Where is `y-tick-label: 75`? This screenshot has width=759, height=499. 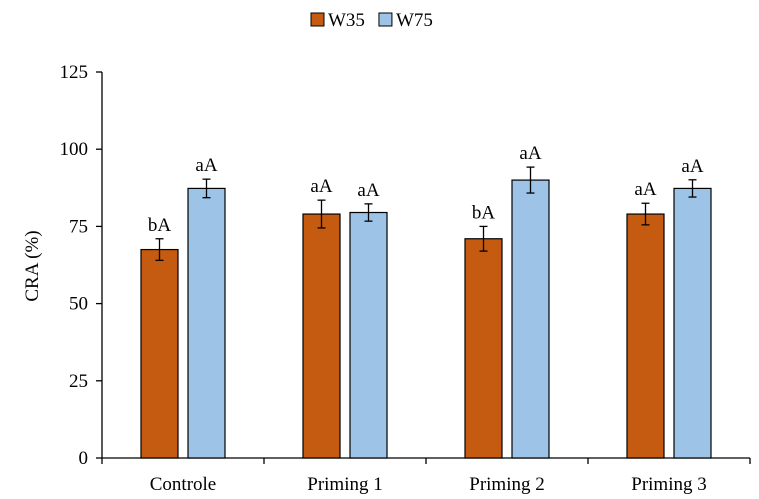
y-tick-label: 75 is located at coordinates (78, 226).